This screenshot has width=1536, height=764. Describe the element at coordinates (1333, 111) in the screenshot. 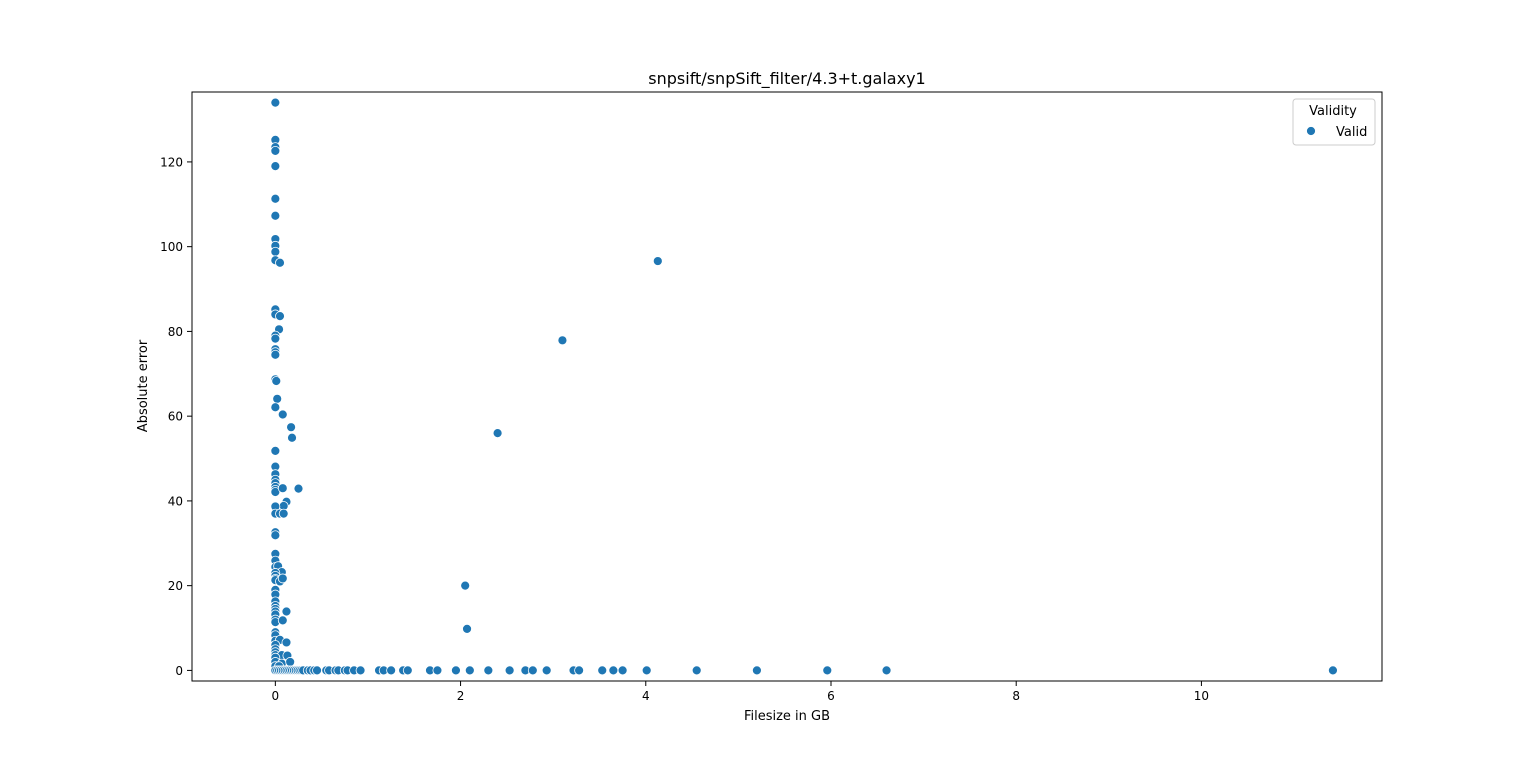

I see `legend-title: Validity` at that location.